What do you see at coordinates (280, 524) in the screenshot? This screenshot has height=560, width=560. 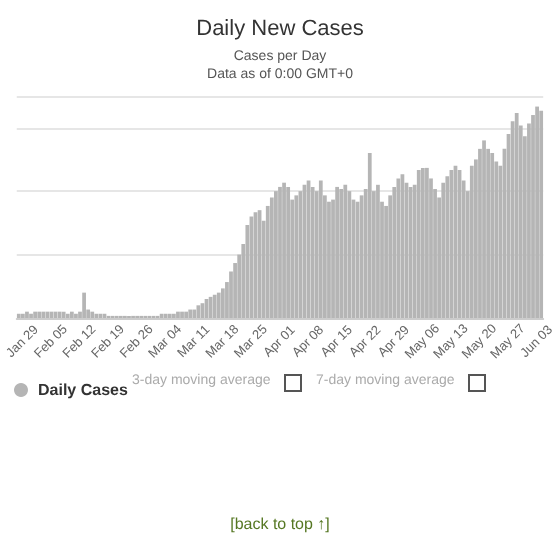 I see `text: [back to top ↑]` at bounding box center [280, 524].